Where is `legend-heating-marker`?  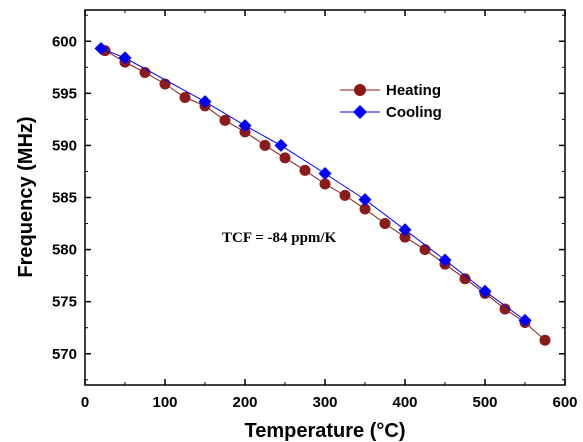
legend-heating-marker is located at coordinates (360, 90).